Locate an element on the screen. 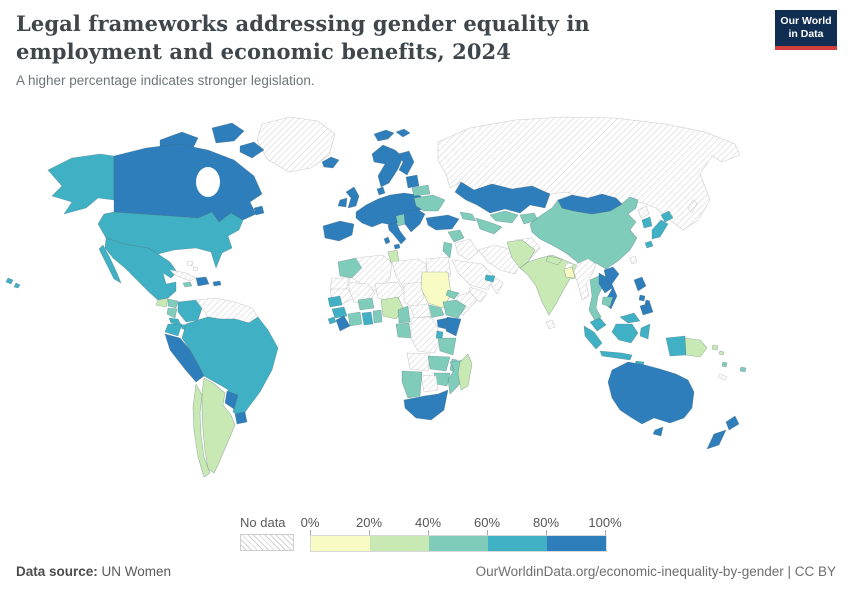 The height and width of the screenshot is (600, 850). country-papua-new-guinea is located at coordinates (696, 347).